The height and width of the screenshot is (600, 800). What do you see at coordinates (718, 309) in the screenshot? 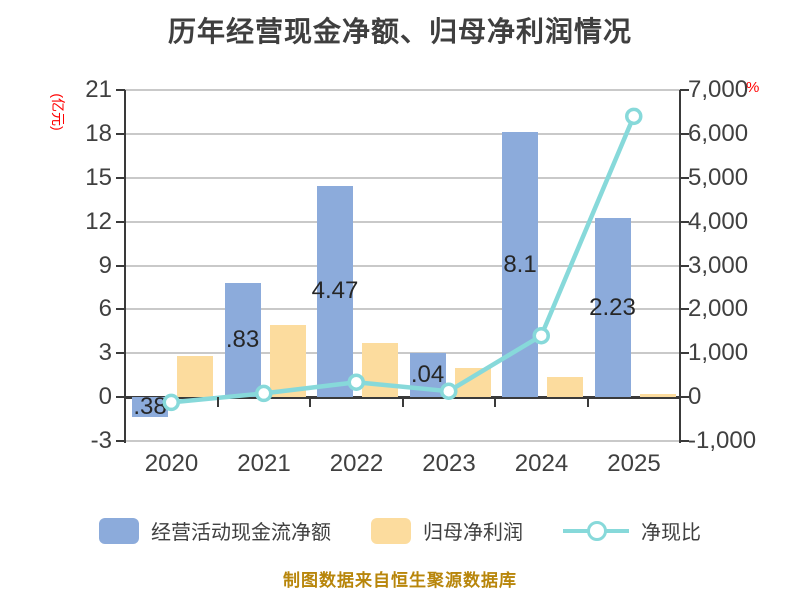
I see `right-axis-tick-label: 2,000` at bounding box center [718, 309].